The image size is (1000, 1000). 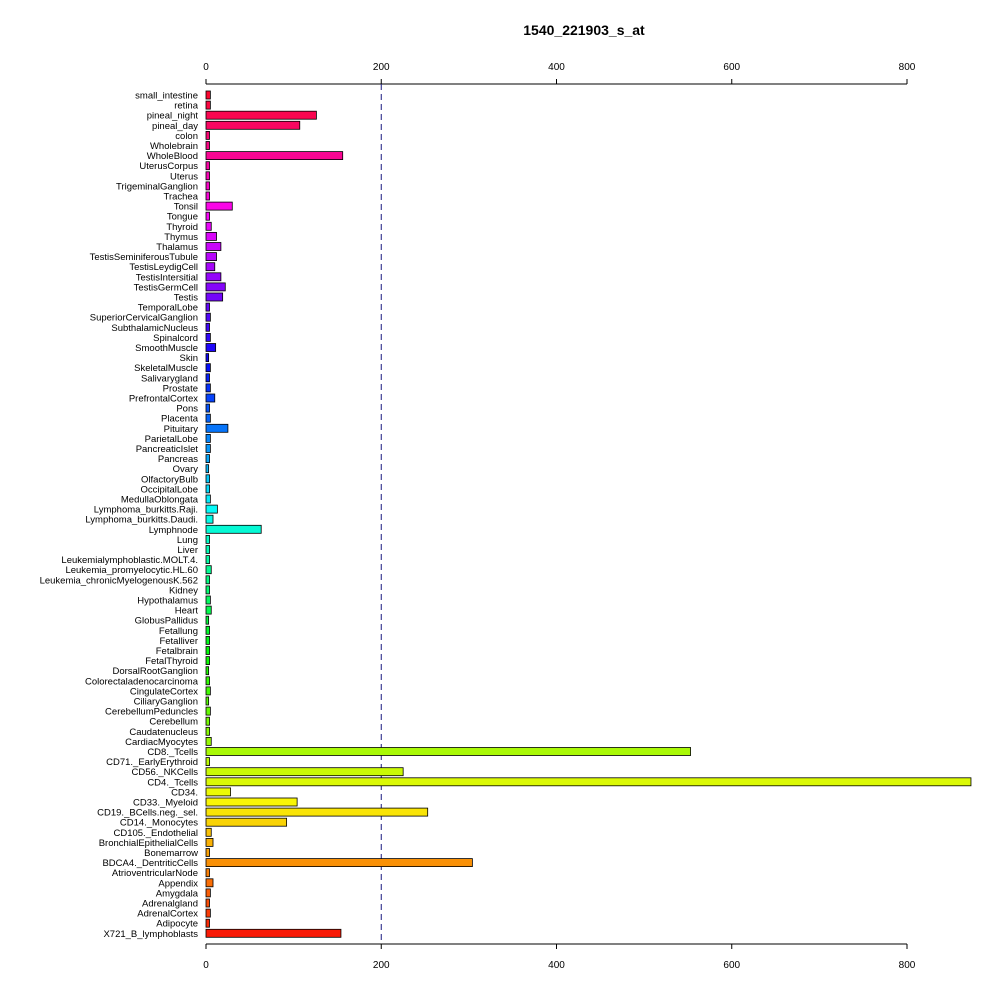 What do you see at coordinates (207, 660) in the screenshot?
I see `bar-FetalThyroid` at bounding box center [207, 660].